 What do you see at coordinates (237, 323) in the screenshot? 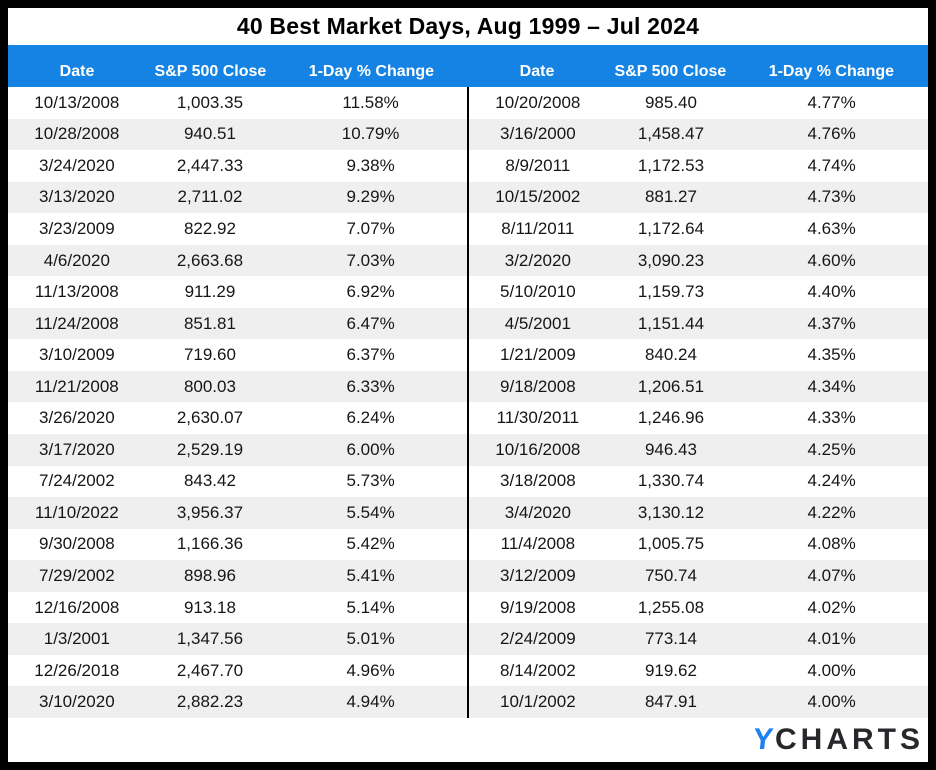
I see `table-row: 11/24/2008 851.81 6.47%` at bounding box center [237, 323].